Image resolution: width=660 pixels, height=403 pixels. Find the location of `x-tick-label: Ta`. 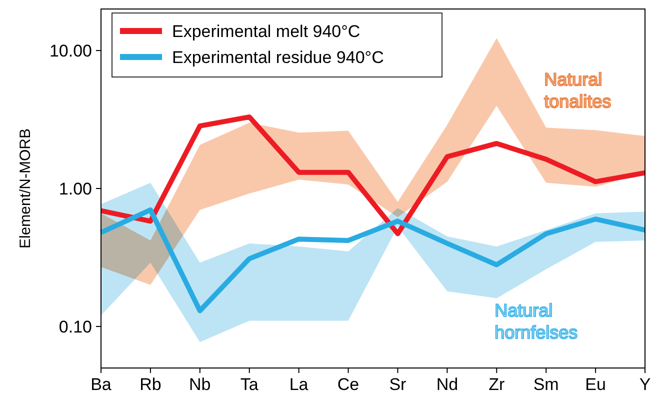

x-tick-label: Ta is located at coordinates (249, 384).